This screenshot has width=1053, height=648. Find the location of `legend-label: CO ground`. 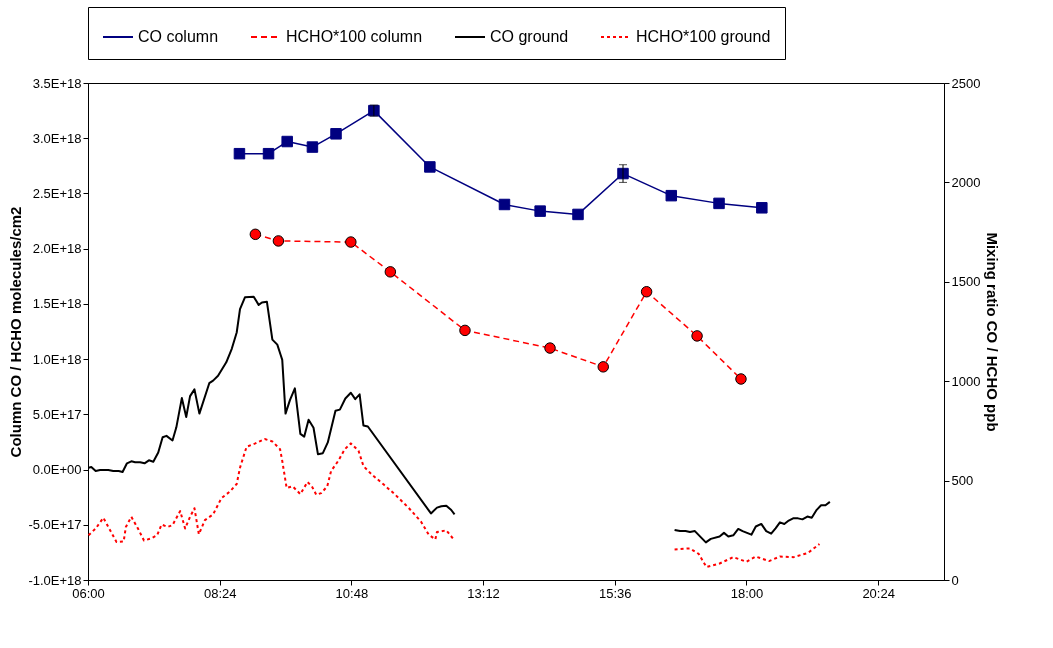

legend-label: CO ground is located at coordinates (529, 36).